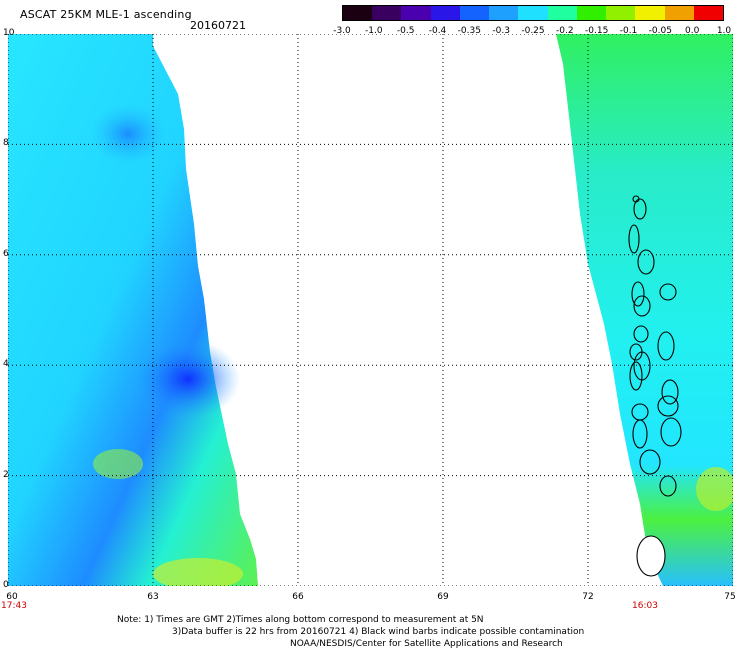  I want to click on y-tick-label: 0, so click(6, 585).